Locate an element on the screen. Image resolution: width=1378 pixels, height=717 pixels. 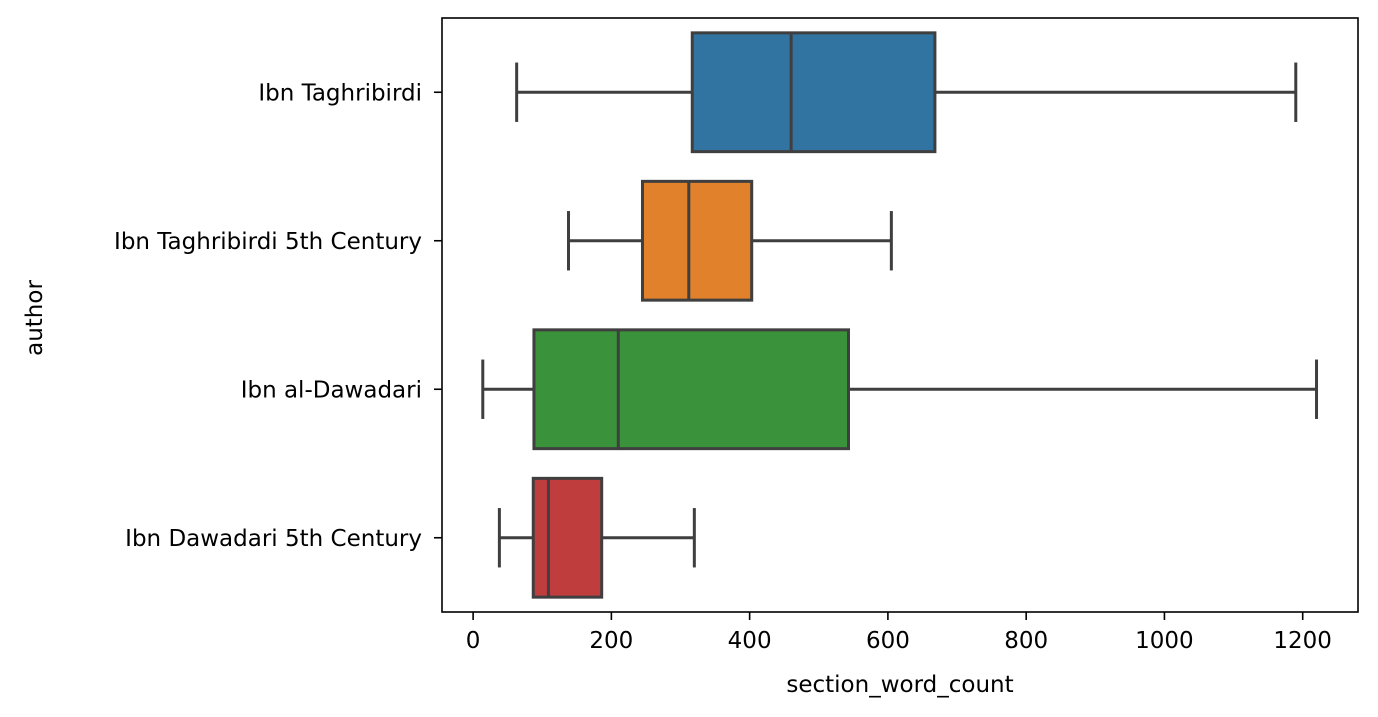
x-tick-label: 0 is located at coordinates (473, 641).